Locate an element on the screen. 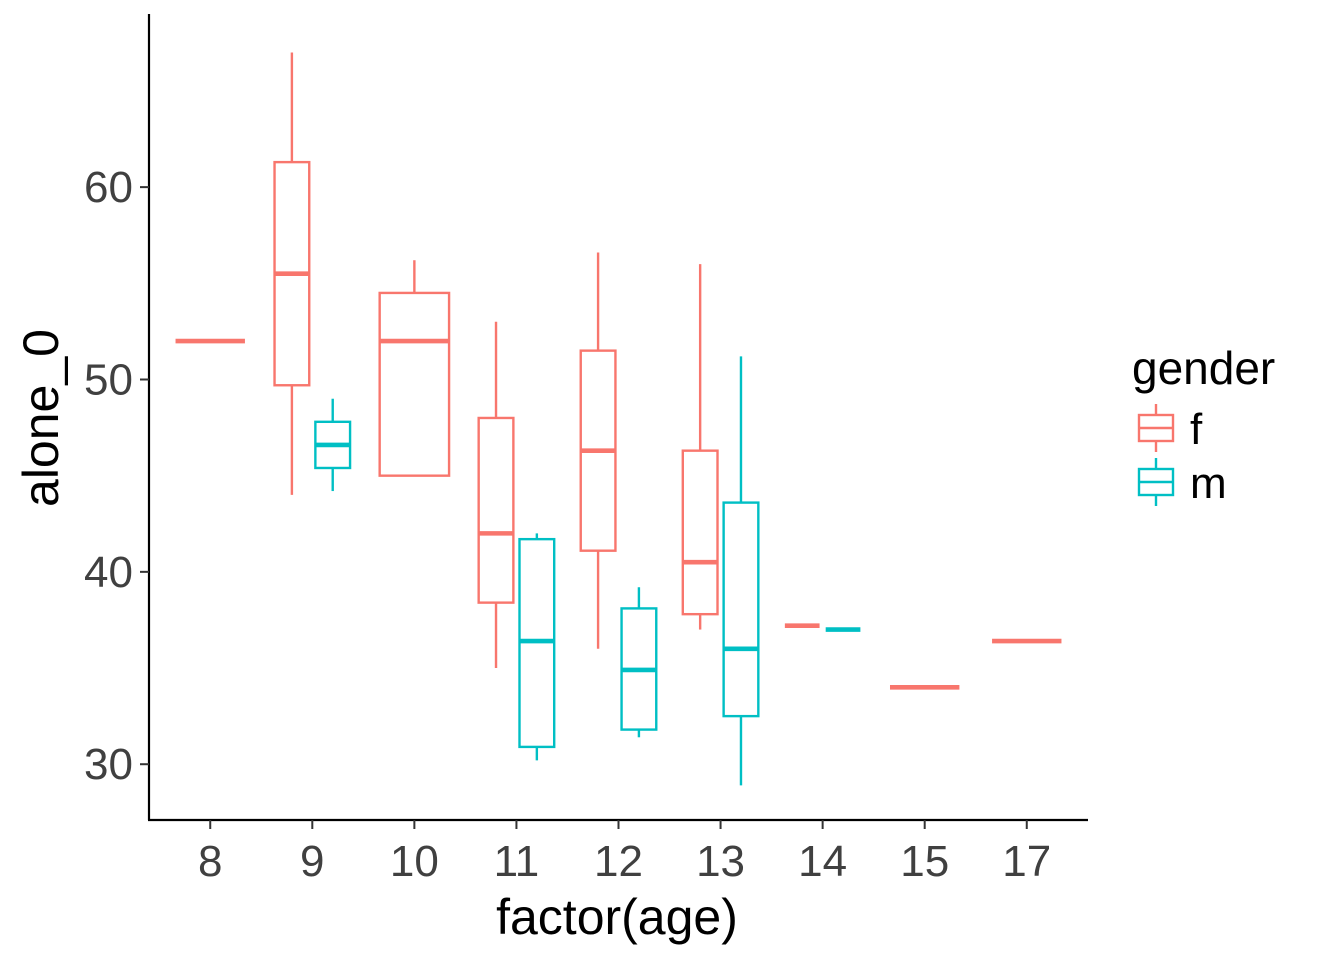 The image size is (1344, 960). legend-items: fm is located at coordinates (1182, 456).